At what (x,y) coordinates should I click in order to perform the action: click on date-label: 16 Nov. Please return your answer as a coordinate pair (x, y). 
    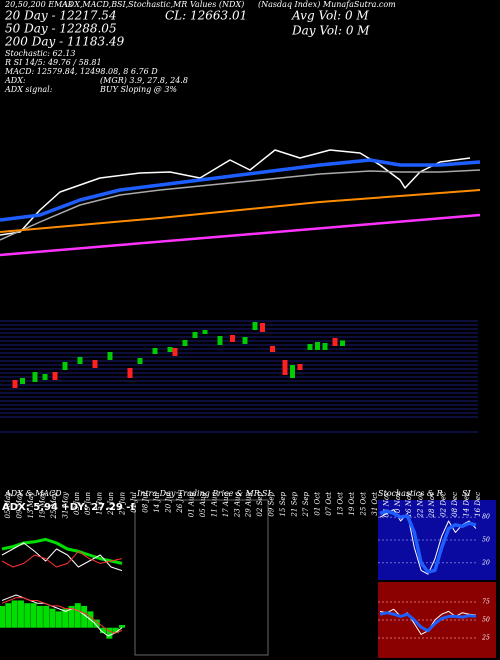
    Looking at the image, I should click on (409, 504).